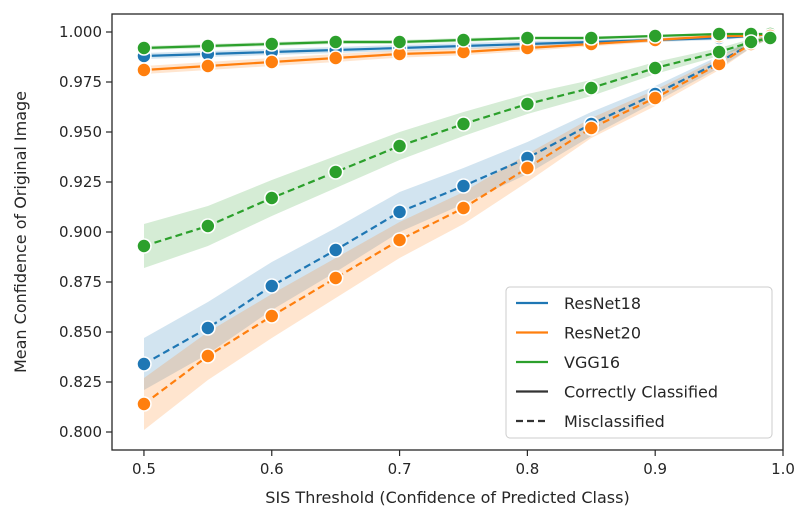 The width and height of the screenshot is (797, 523). What do you see at coordinates (80, 332) in the screenshot?
I see `y-tick-label: 0.850` at bounding box center [80, 332].